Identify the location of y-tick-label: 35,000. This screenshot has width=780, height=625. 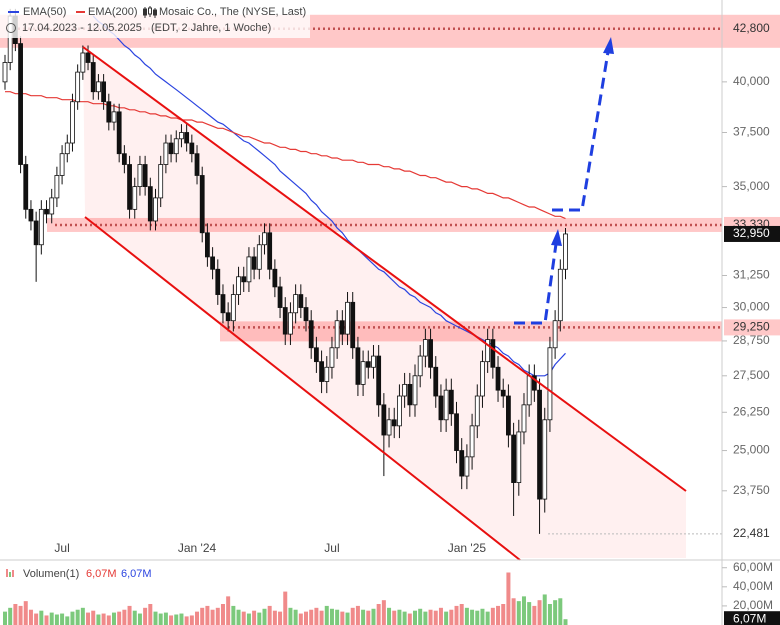
(751, 186).